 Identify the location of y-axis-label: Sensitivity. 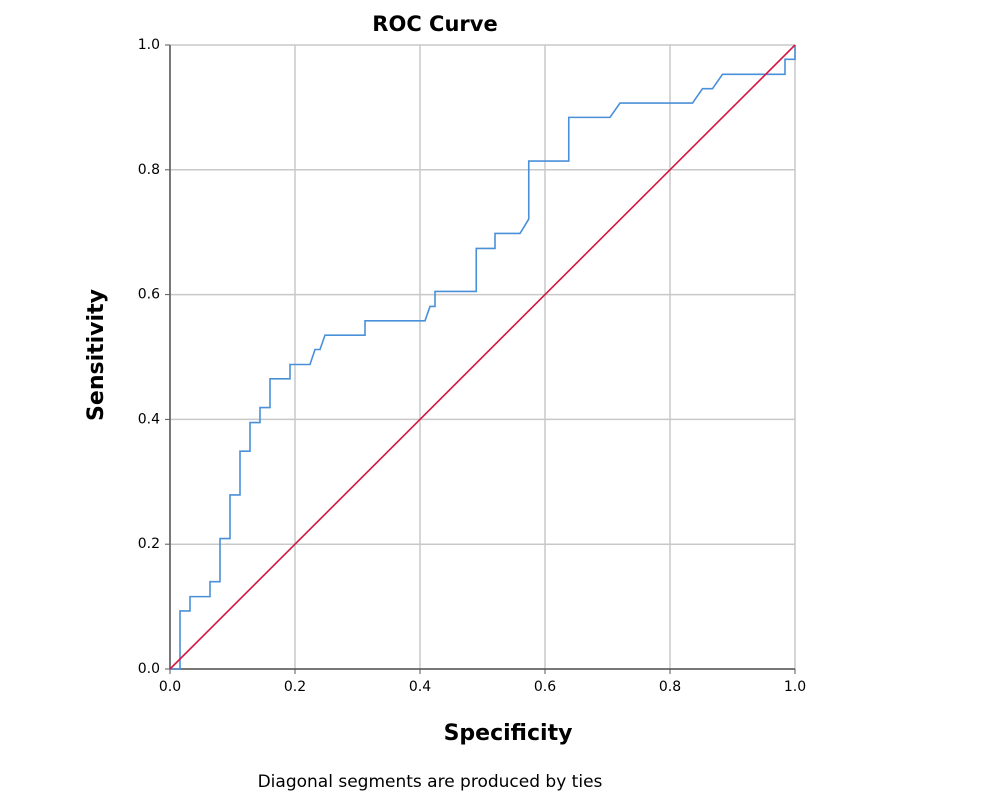
(96, 355).